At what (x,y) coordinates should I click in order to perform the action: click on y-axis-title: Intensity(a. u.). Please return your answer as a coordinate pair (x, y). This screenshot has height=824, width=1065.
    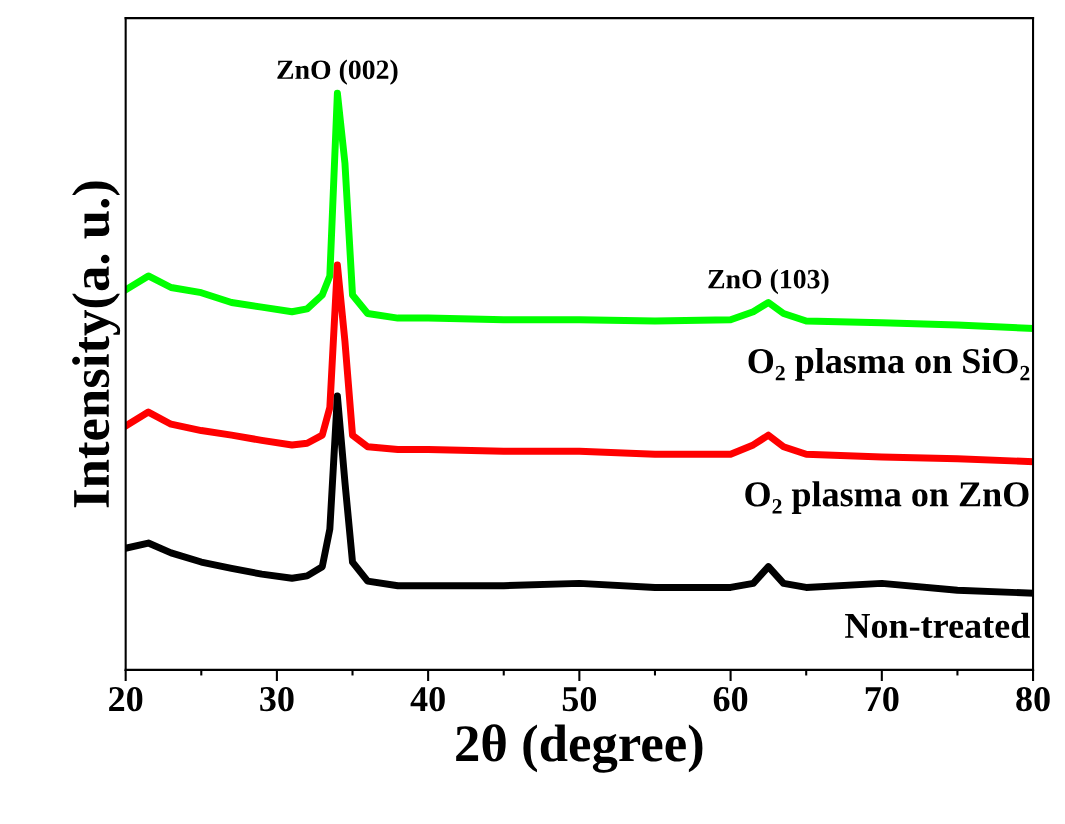
    Looking at the image, I should click on (96, 344).